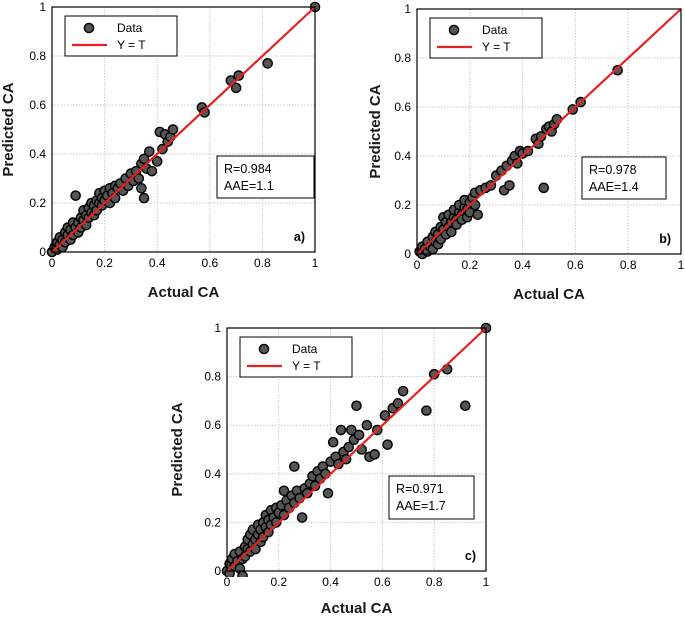  Describe the element at coordinates (470, 556) in the screenshot. I see `panel-label: c)` at that location.